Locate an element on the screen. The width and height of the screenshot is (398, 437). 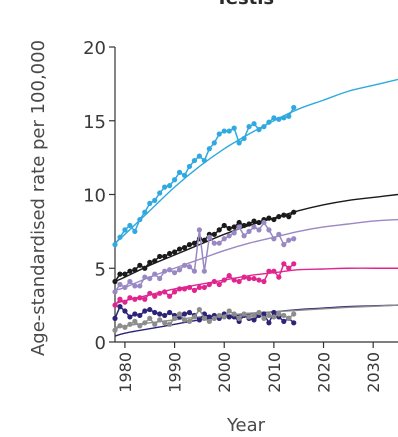
y-tick-label: 10 is located at coordinates (94, 196).